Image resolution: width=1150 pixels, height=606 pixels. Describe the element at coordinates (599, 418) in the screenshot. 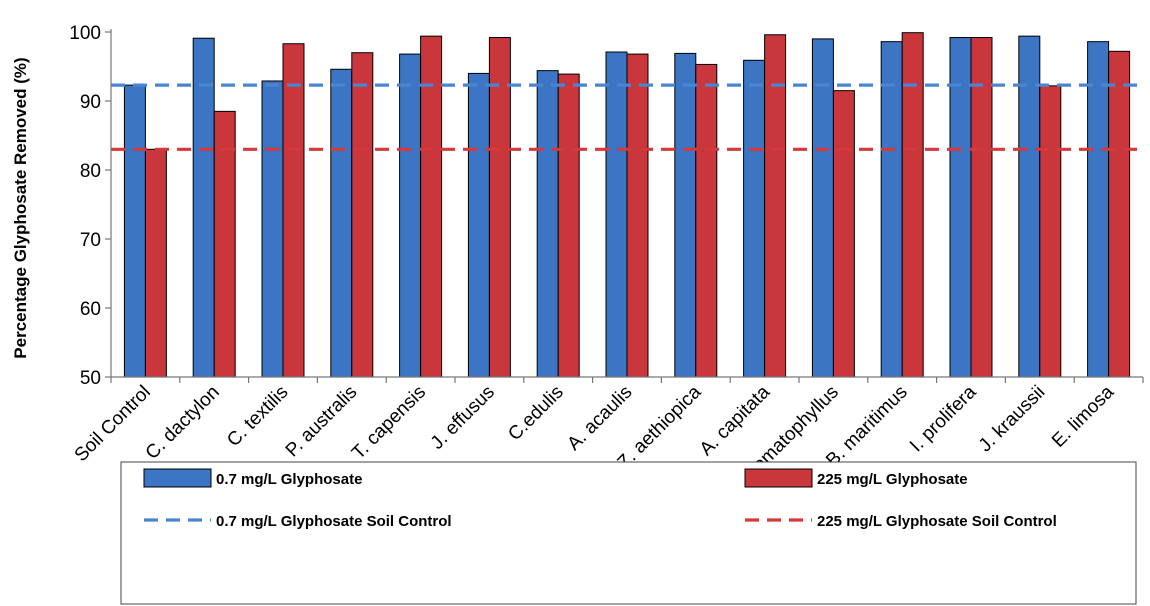

I see `x-tick-label: A. acaulis` at that location.